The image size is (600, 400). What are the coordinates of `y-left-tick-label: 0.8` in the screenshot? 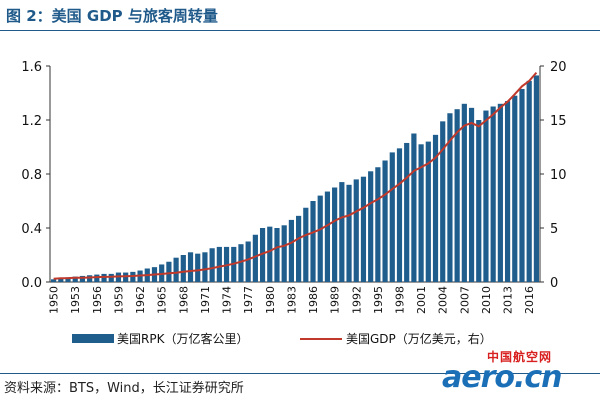 It's located at (31, 175).